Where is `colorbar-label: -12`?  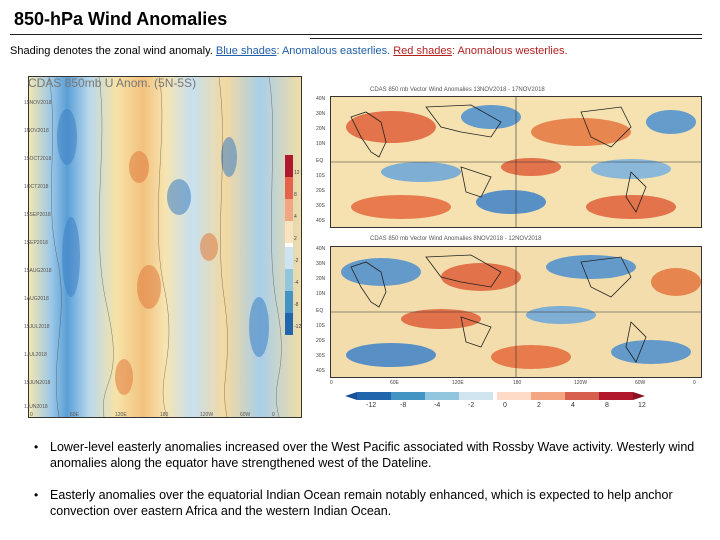
colorbar-label: -12 is located at coordinates (371, 405).